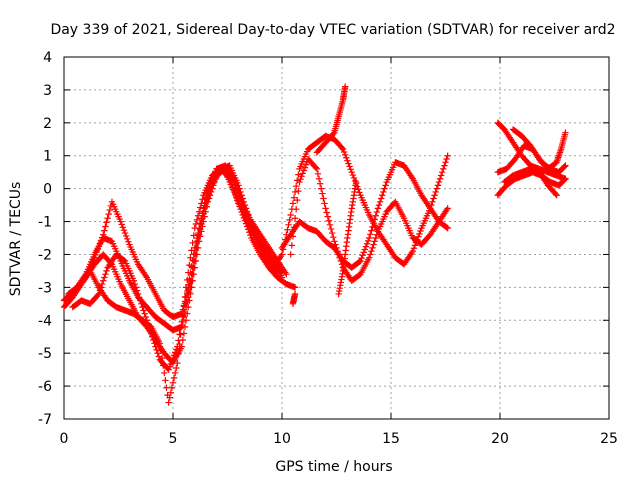 Image resolution: width=640 pixels, height=480 pixels. Describe the element at coordinates (16, 239) in the screenshot. I see `y-axis-label: SDTVAR / TECUs` at that location.